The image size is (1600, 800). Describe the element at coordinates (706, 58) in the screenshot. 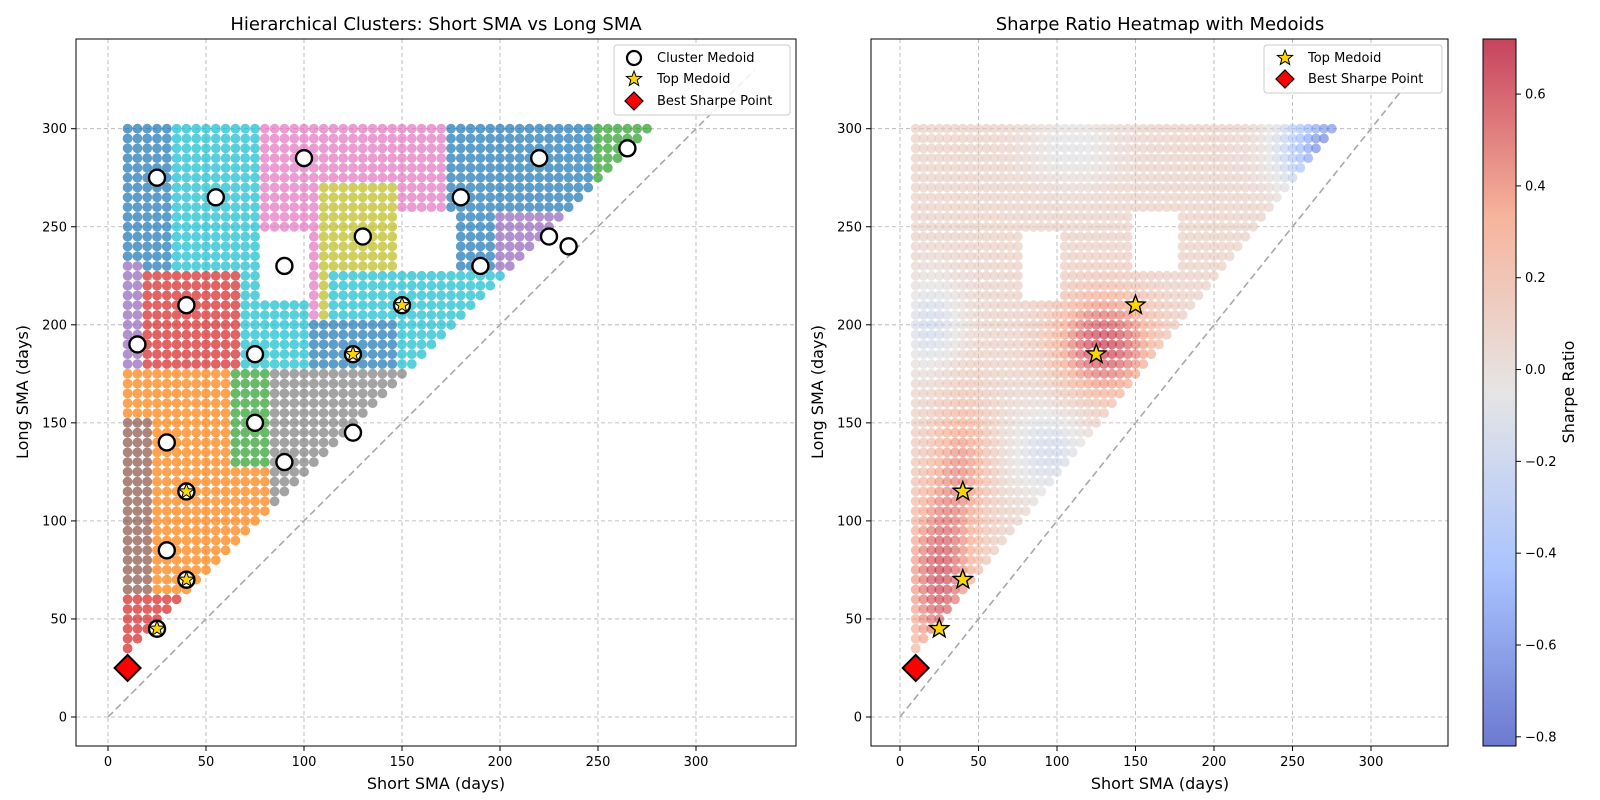

I see `legend-cluster-medoid: Cluster Medoid` at that location.